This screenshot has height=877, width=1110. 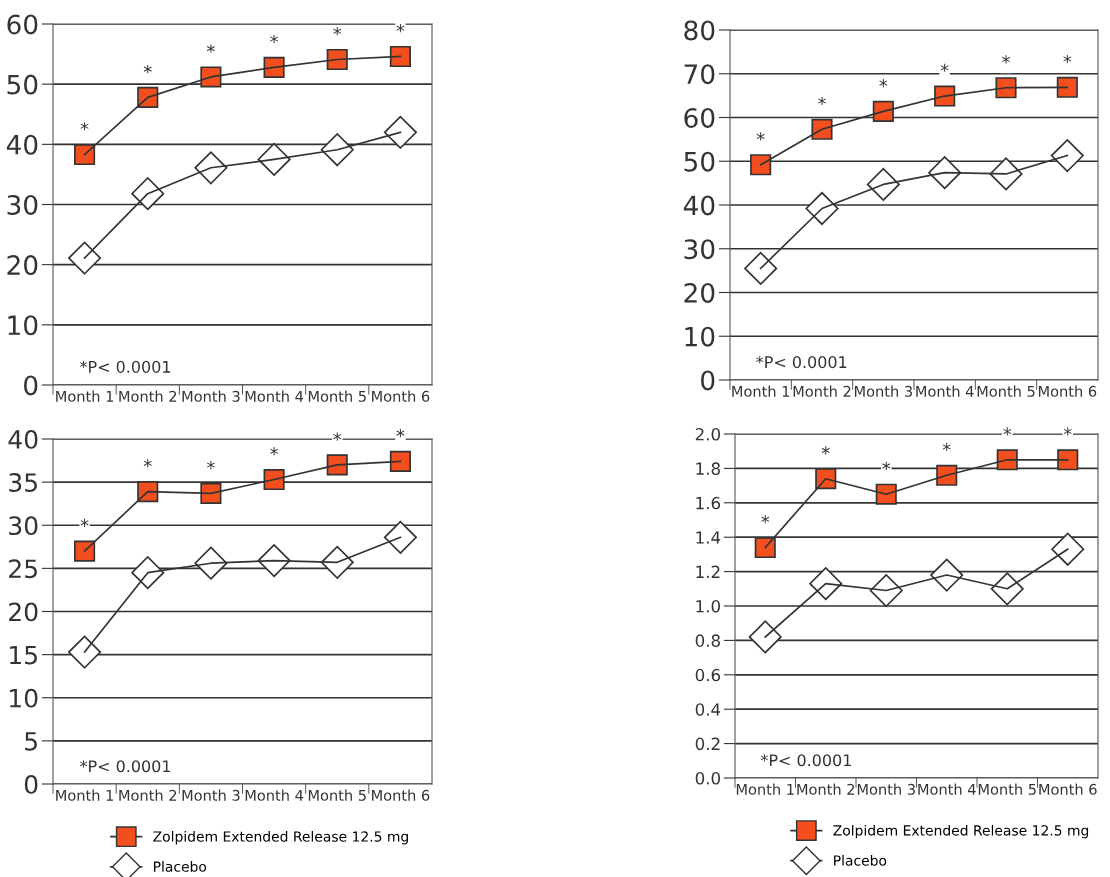 I want to click on y-tick-label: 5, so click(x=31, y=741).